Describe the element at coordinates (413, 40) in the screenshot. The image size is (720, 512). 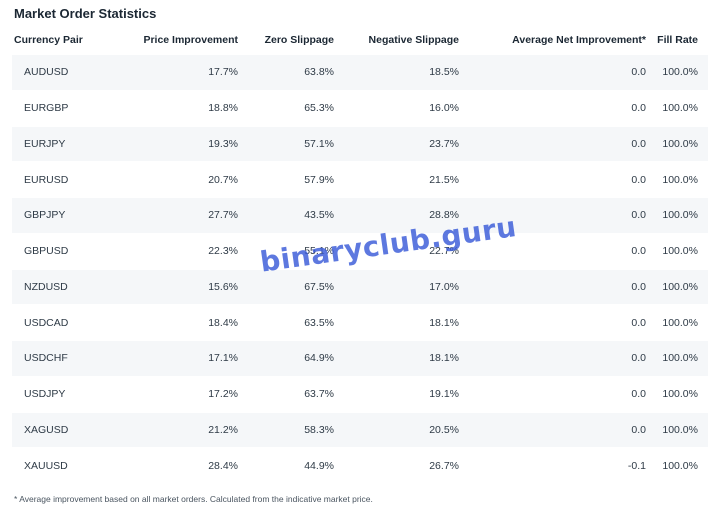
I see `column-header-negative-slippage: Negative Slippage` at that location.